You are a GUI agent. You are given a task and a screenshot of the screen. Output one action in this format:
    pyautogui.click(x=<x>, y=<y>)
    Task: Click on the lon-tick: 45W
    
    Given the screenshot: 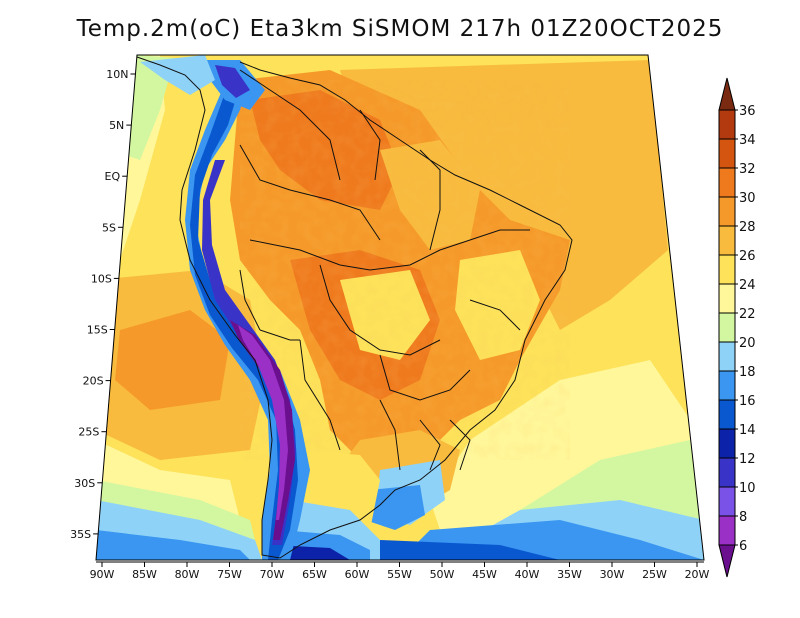 What is the action you would take?
    pyautogui.click(x=484, y=571)
    